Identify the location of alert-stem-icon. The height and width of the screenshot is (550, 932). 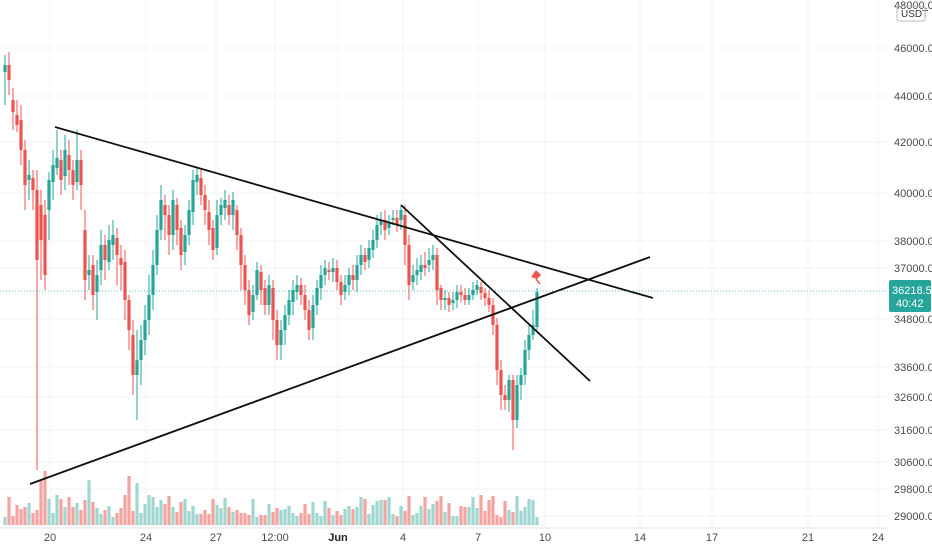
(538, 281).